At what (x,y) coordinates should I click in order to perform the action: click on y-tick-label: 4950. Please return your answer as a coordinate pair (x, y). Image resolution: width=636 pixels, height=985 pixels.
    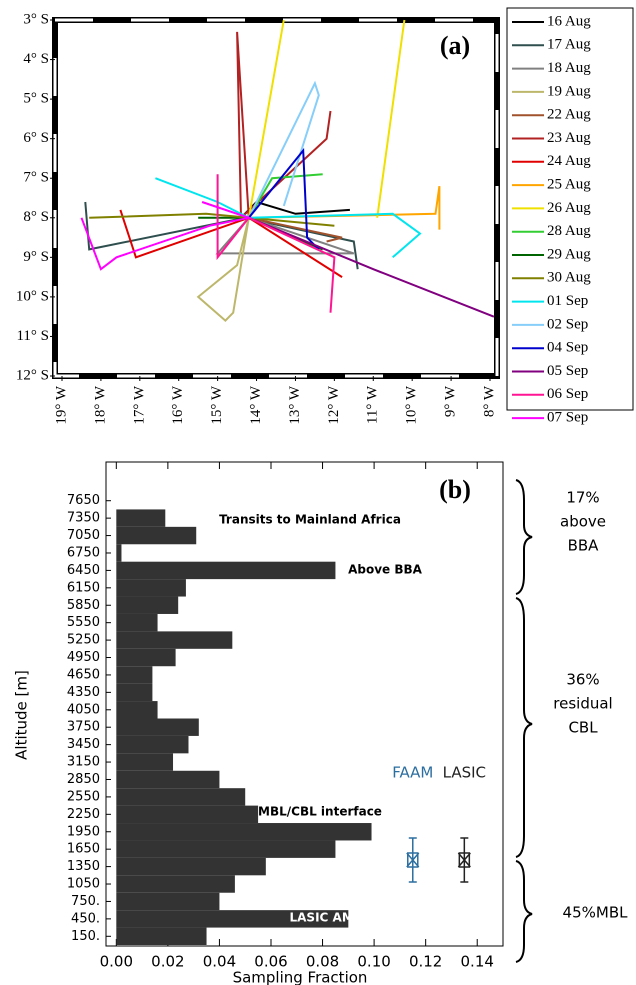
    Looking at the image, I should click on (83, 657).